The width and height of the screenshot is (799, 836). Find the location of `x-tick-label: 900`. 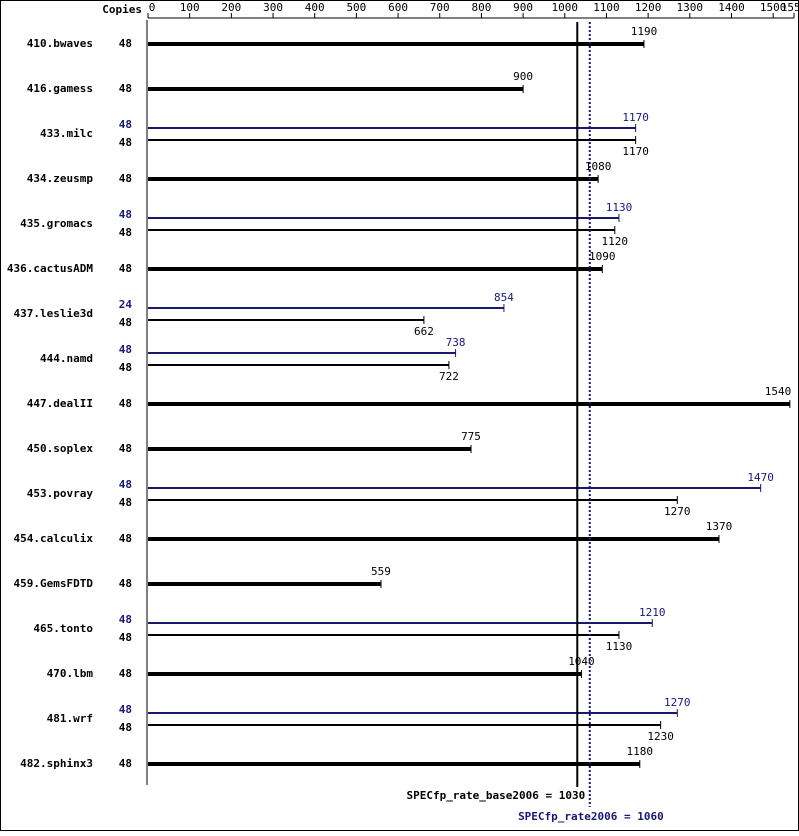

x-tick-label: 900 is located at coordinates (523, 7).